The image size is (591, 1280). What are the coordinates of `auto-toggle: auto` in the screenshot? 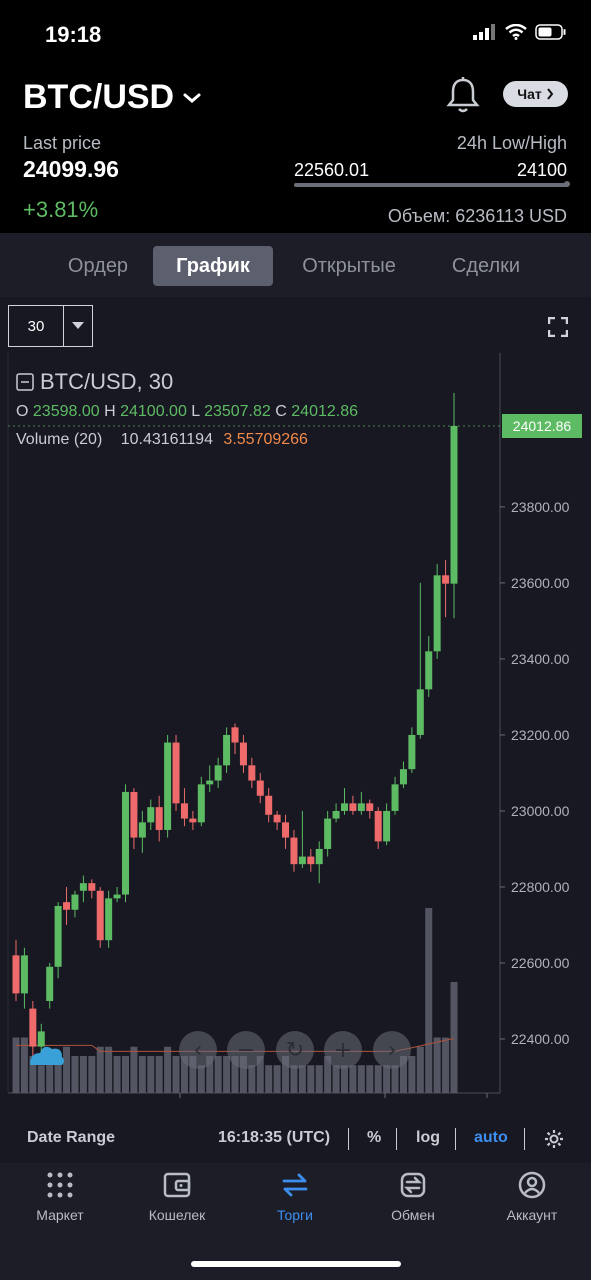 It's located at (491, 1138).